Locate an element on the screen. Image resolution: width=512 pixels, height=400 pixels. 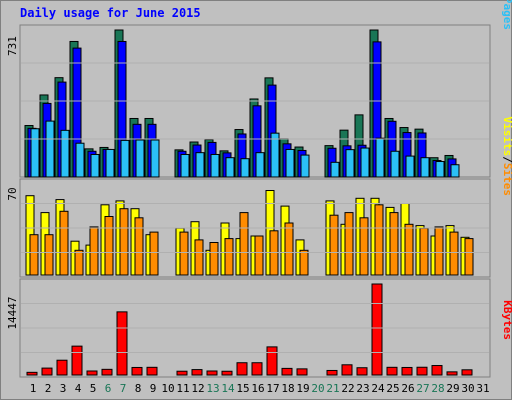
x-tick-label: 30 is located at coordinates (467, 388).